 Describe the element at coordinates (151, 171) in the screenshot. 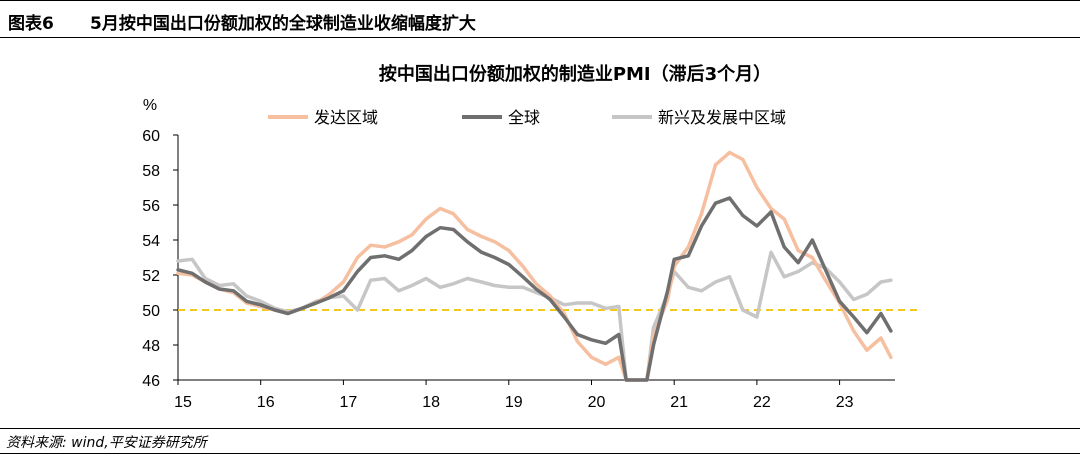

I see `y-tick-label: 58` at that location.